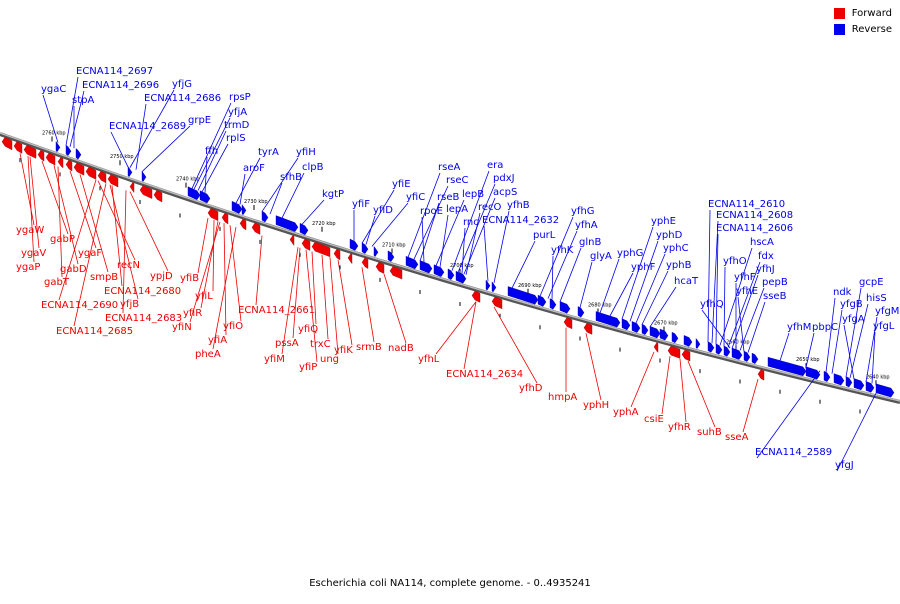 The width and height of the screenshot is (900, 604). I want to click on reverse-gene-label: yfhA, so click(586, 225).